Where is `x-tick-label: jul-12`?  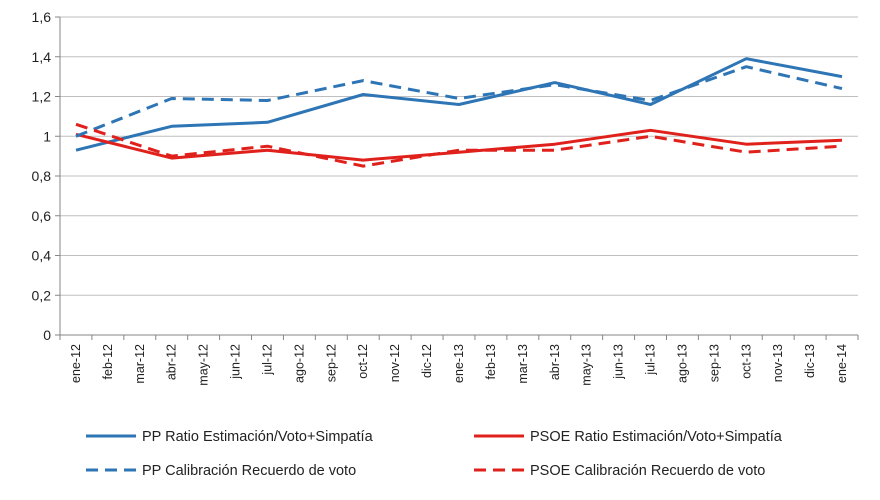
x-tick-label: jul-12 is located at coordinates (267, 360).